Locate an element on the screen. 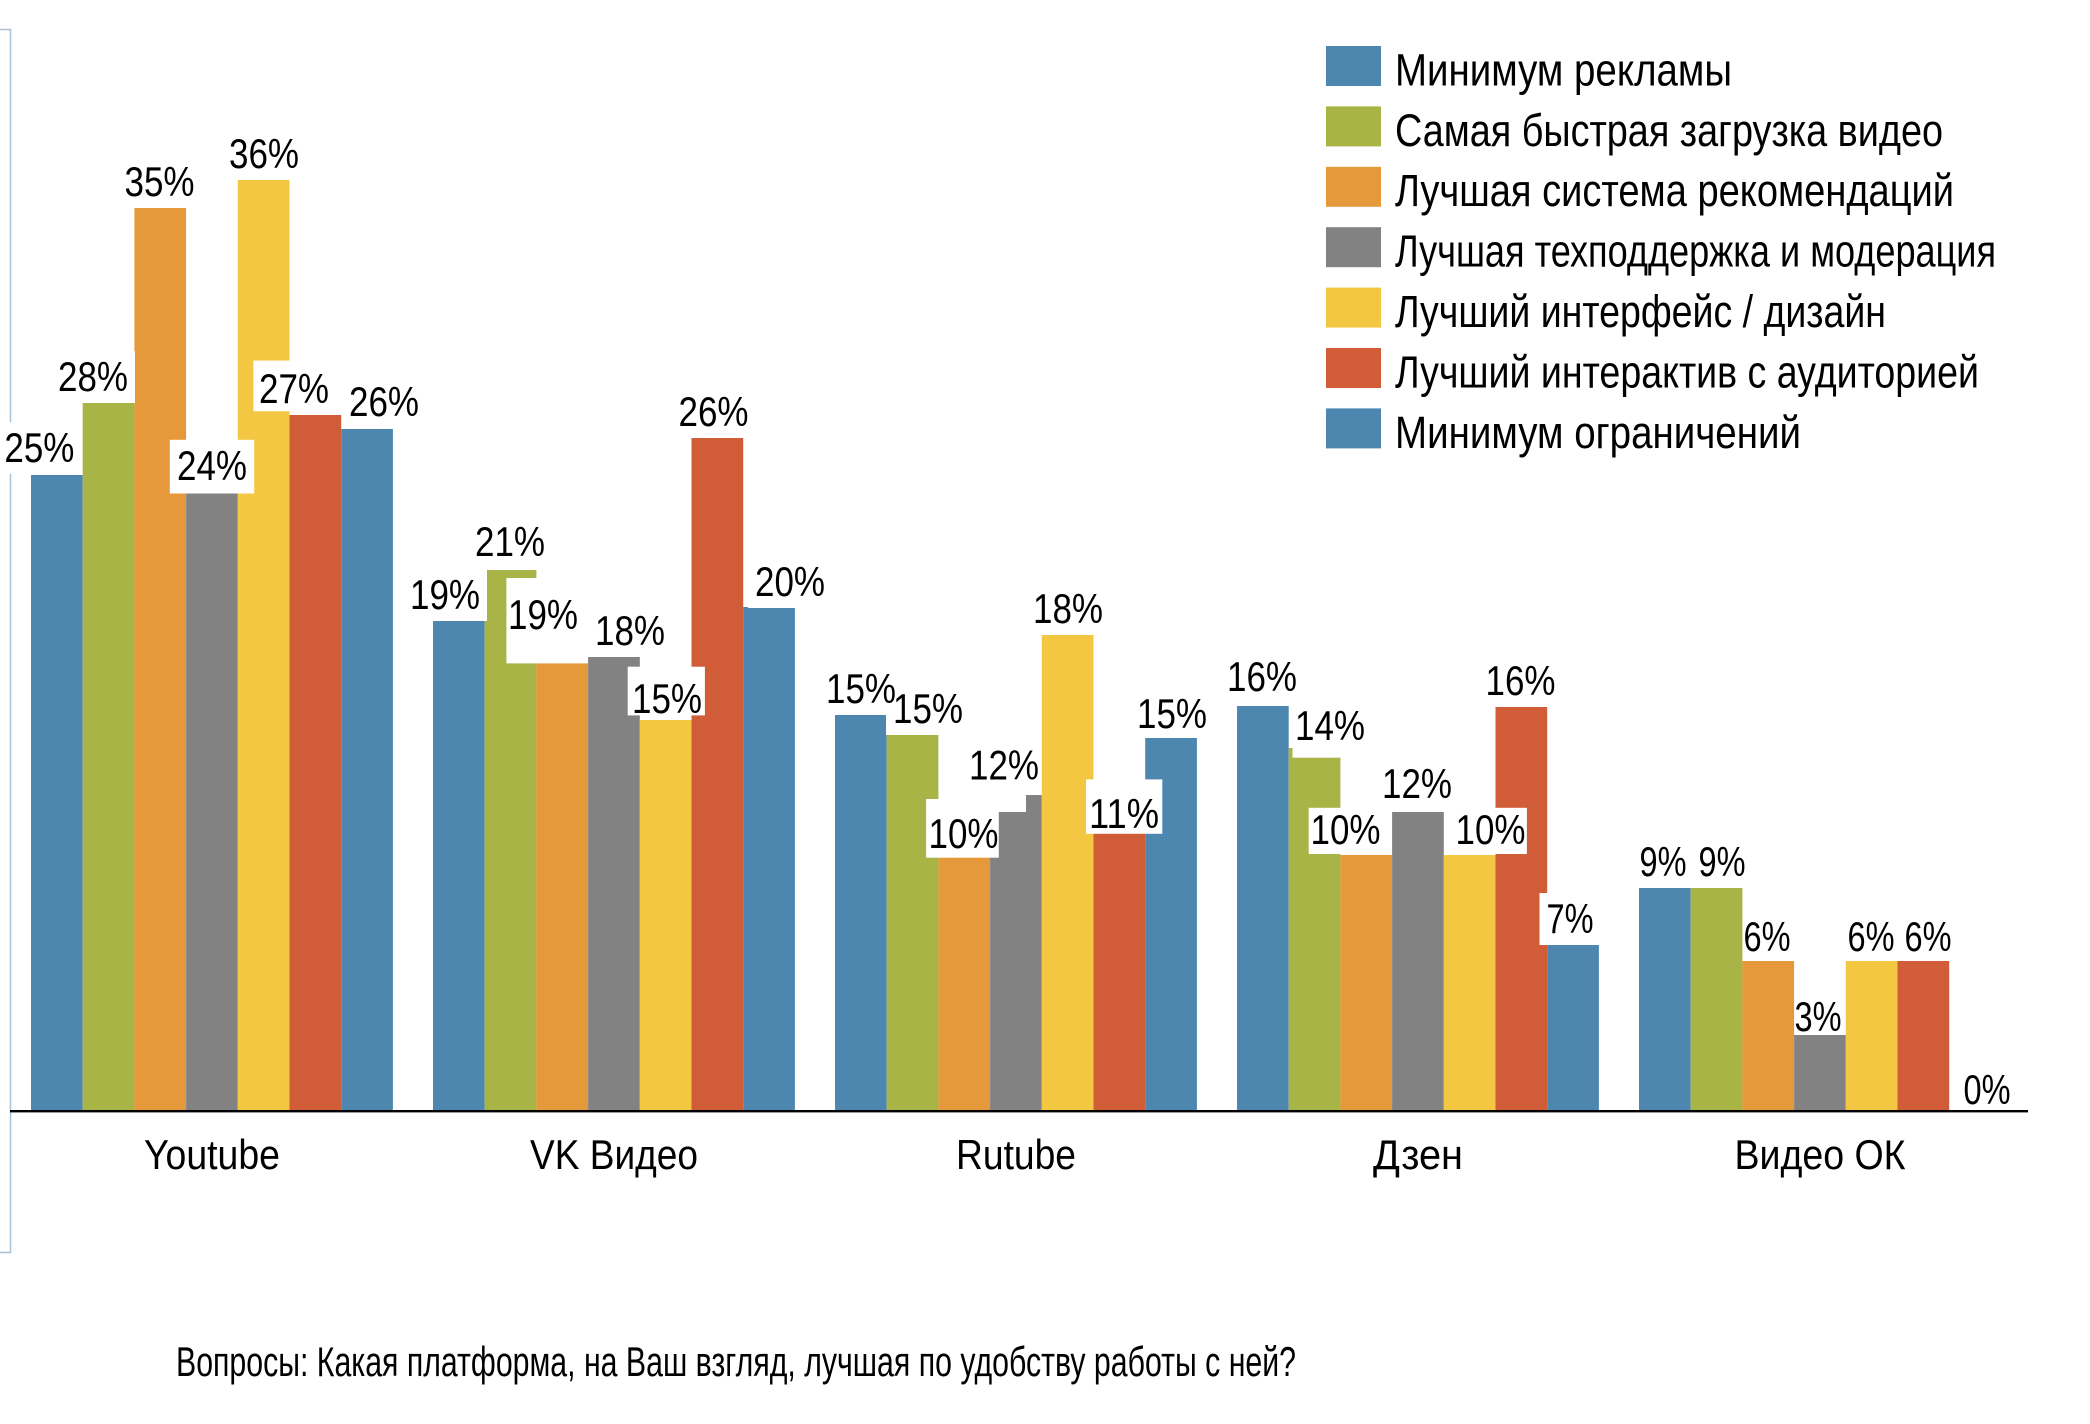 Image resolution: width=2090 pixels, height=1424 pixels. svg-text: 28% is located at coordinates (93, 376).